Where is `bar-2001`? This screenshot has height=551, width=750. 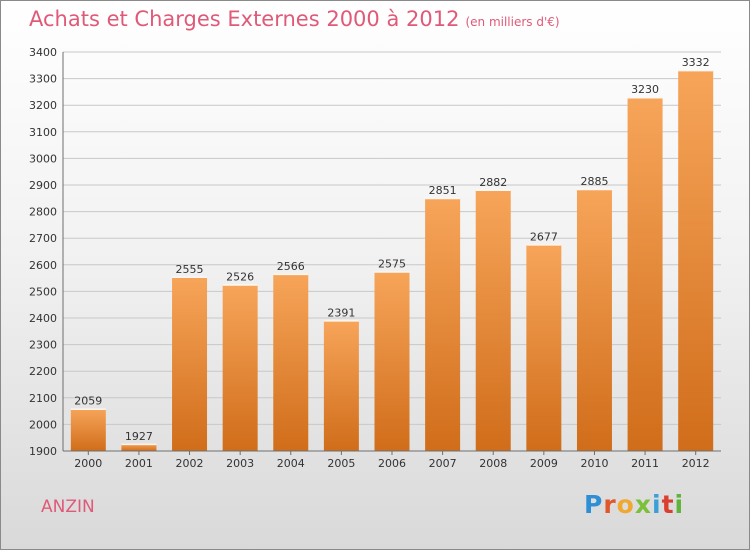
bar-2001 is located at coordinates (139, 447).